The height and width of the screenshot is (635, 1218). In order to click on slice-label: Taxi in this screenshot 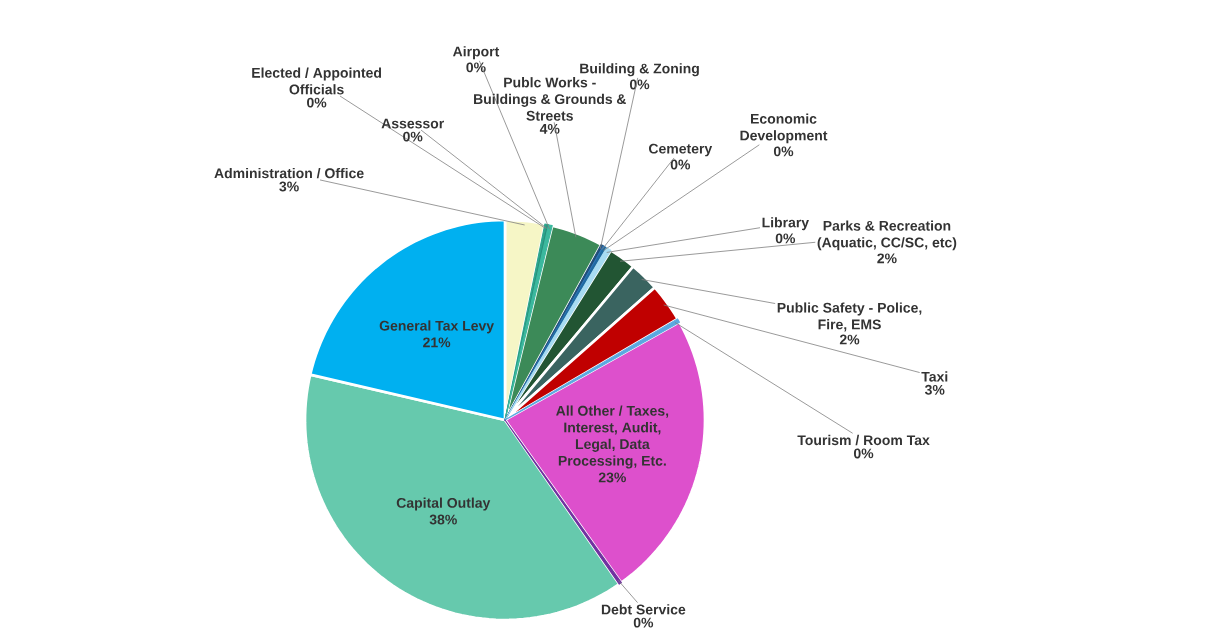, I will do `click(934, 376)`.